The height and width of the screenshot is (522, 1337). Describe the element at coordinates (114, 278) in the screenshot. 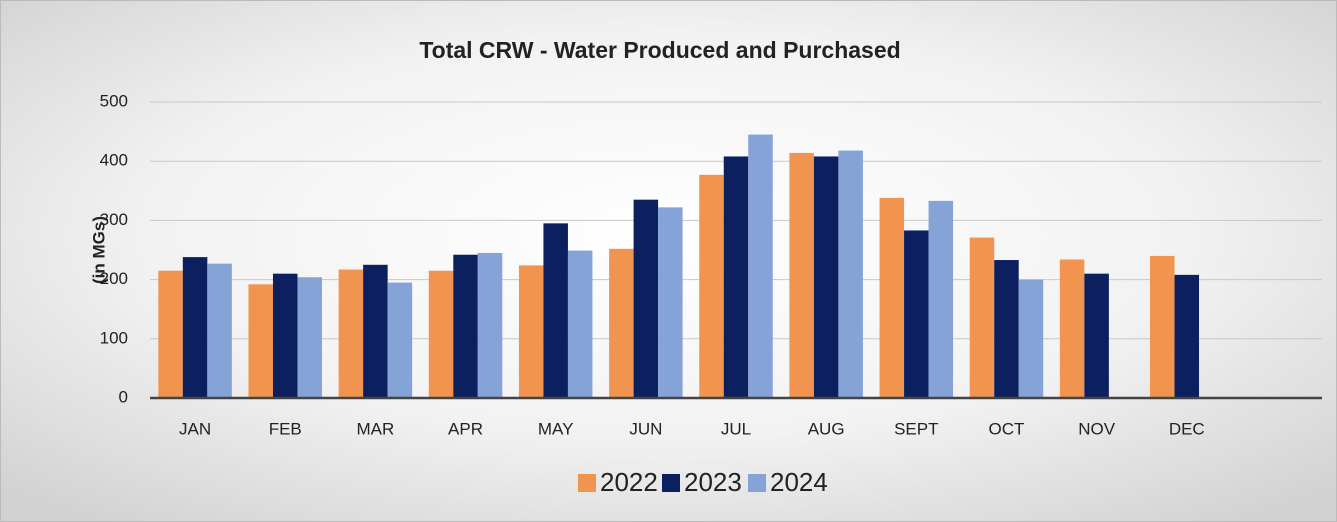

I see `y-tick-label: 200` at that location.